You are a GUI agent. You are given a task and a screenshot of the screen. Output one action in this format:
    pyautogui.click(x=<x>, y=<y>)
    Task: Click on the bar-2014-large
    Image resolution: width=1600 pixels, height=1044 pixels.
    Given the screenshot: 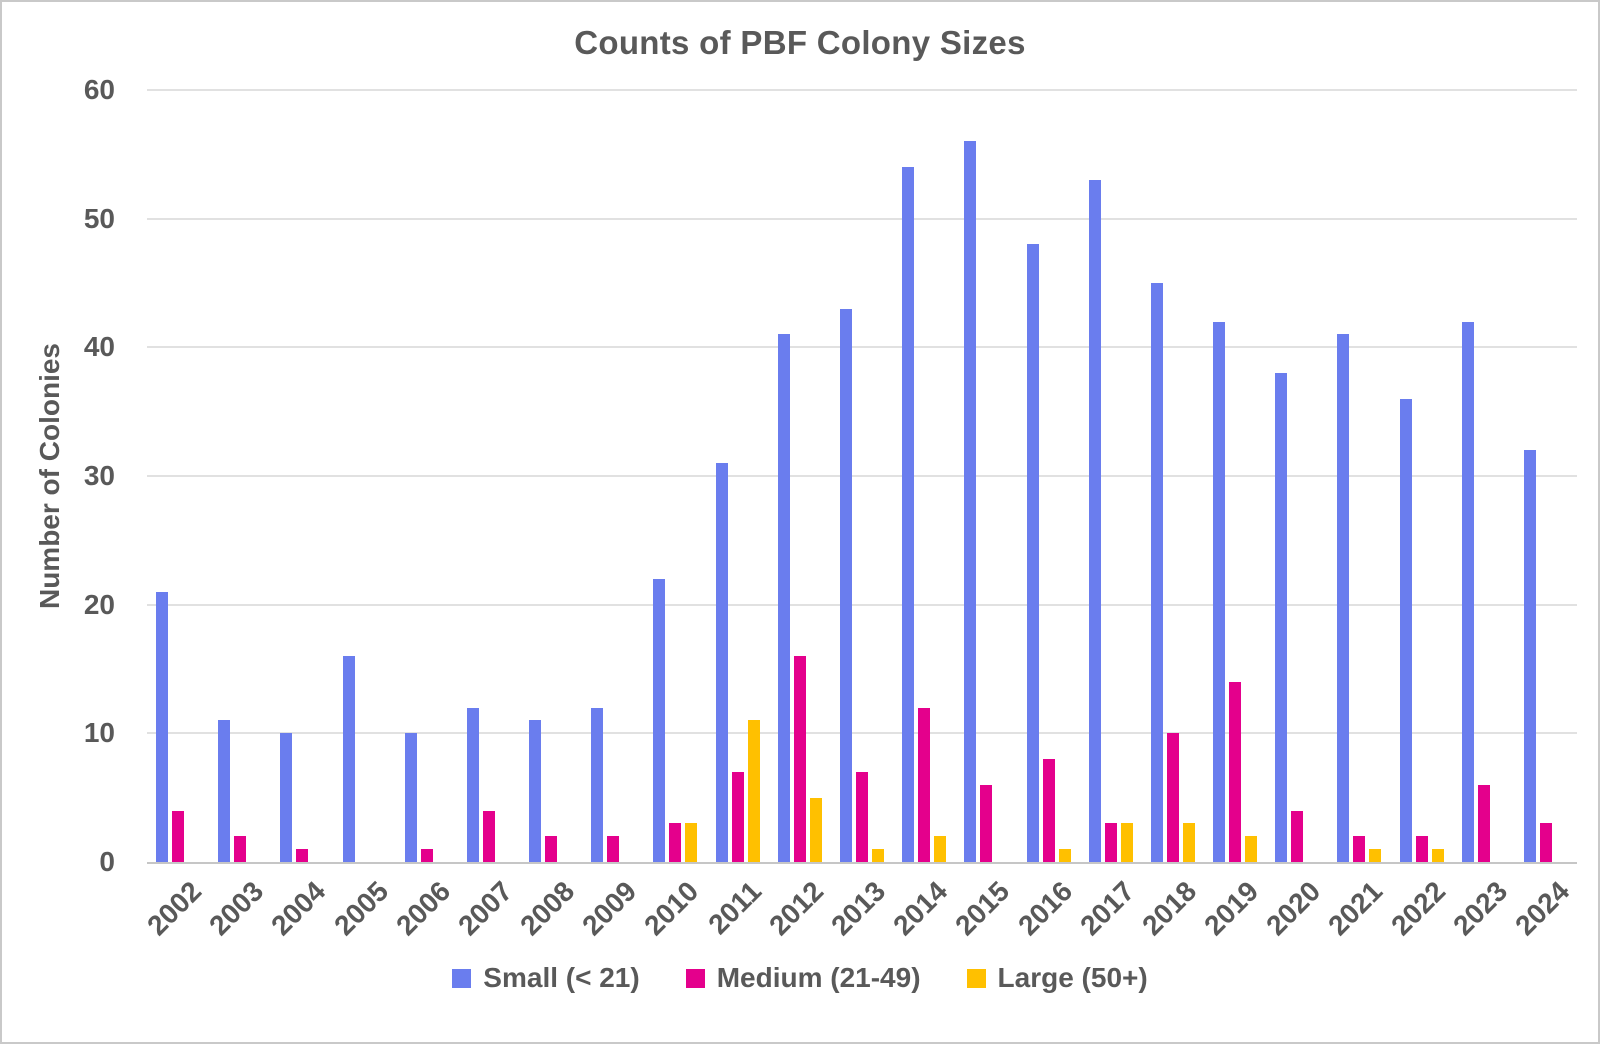 What is the action you would take?
    pyautogui.click(x=940, y=849)
    